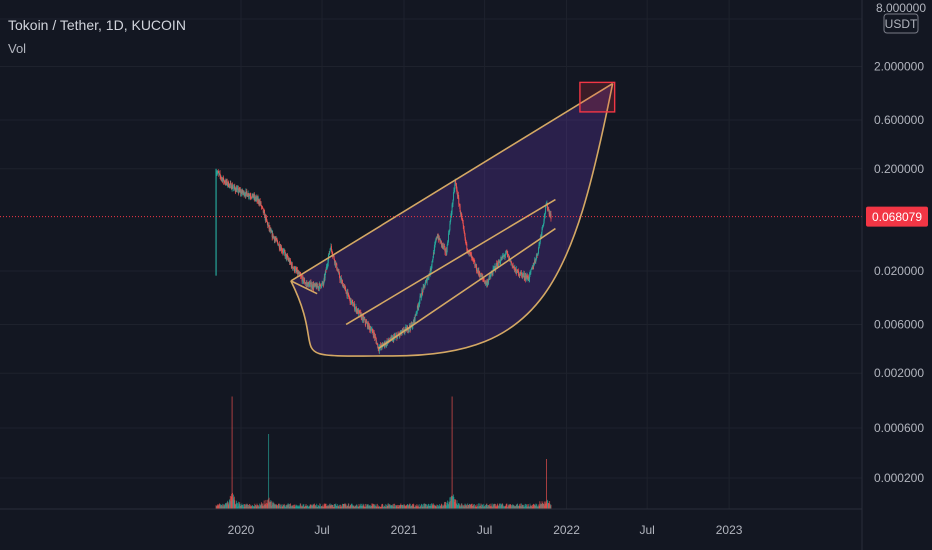  What do you see at coordinates (899, 271) in the screenshot?
I see `price-tick-label: 0.020000` at bounding box center [899, 271].